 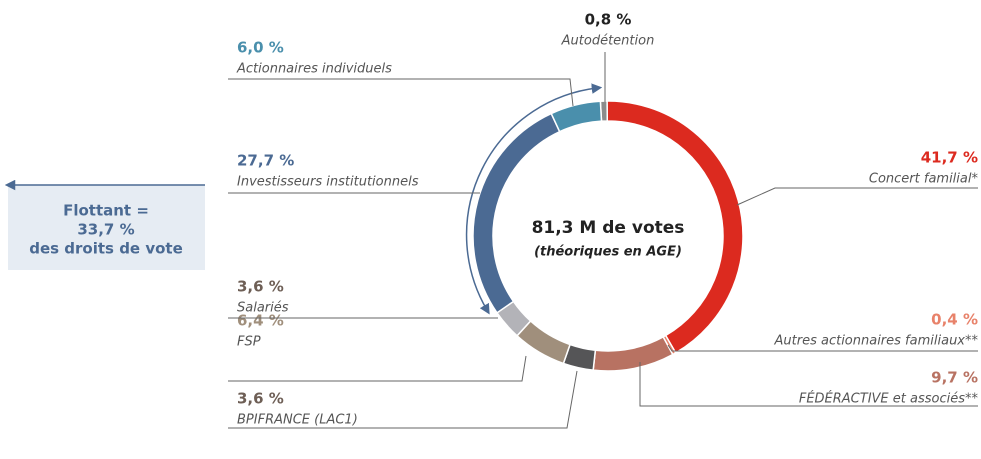 I want to click on value-label: 6,4 %, so click(x=260, y=321).